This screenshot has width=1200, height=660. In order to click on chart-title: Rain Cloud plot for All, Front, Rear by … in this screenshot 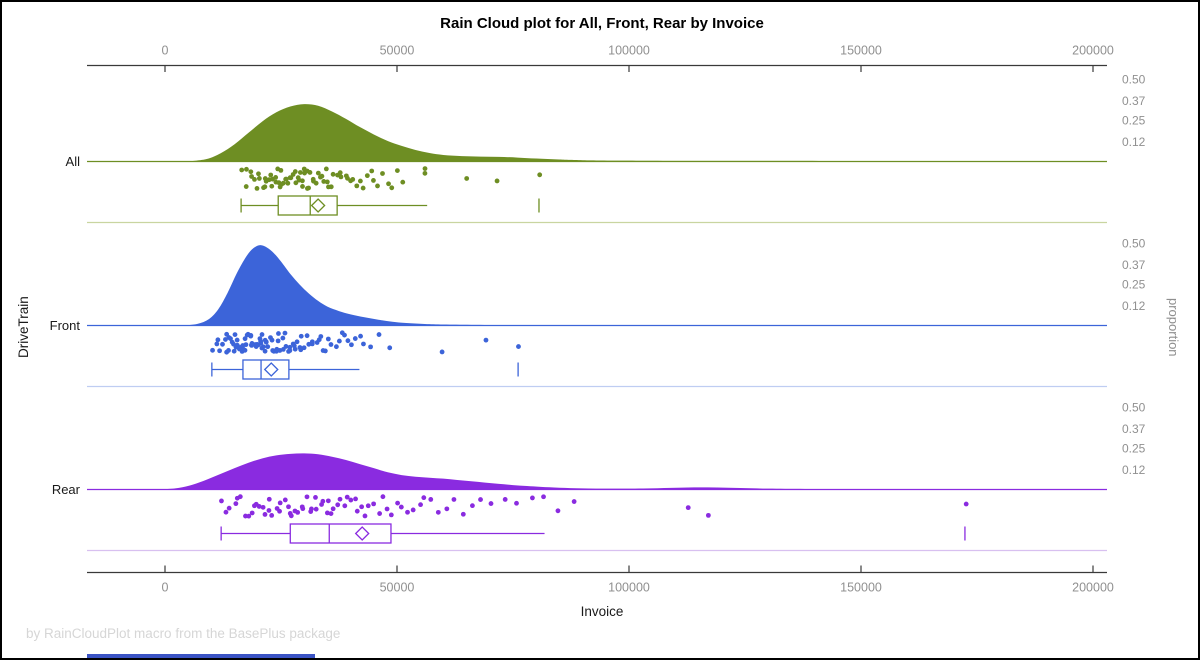, I will do `click(602, 23)`.